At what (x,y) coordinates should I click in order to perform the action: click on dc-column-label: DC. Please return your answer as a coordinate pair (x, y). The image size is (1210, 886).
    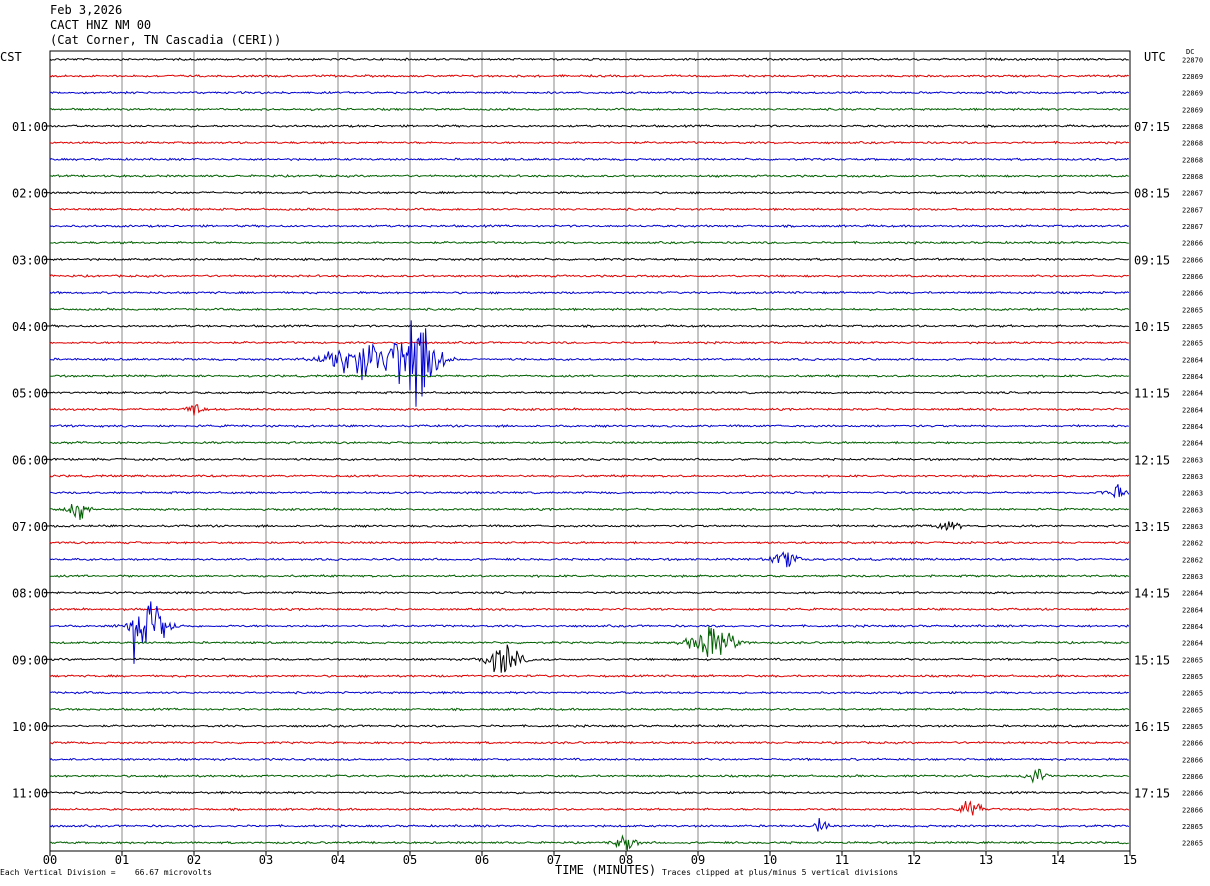
    Looking at the image, I should click on (1190, 52).